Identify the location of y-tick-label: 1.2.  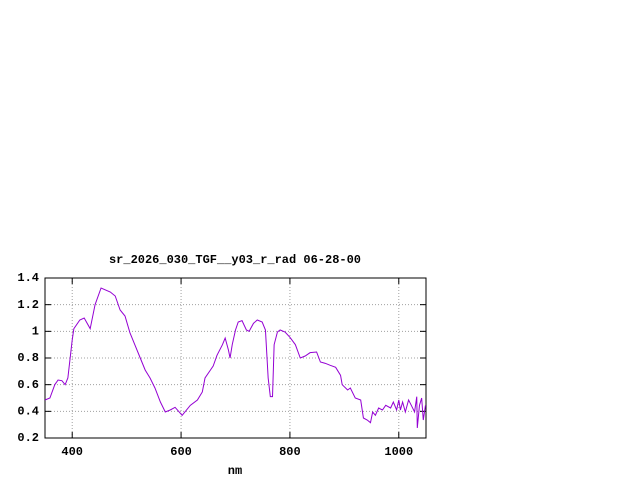
(28, 305).